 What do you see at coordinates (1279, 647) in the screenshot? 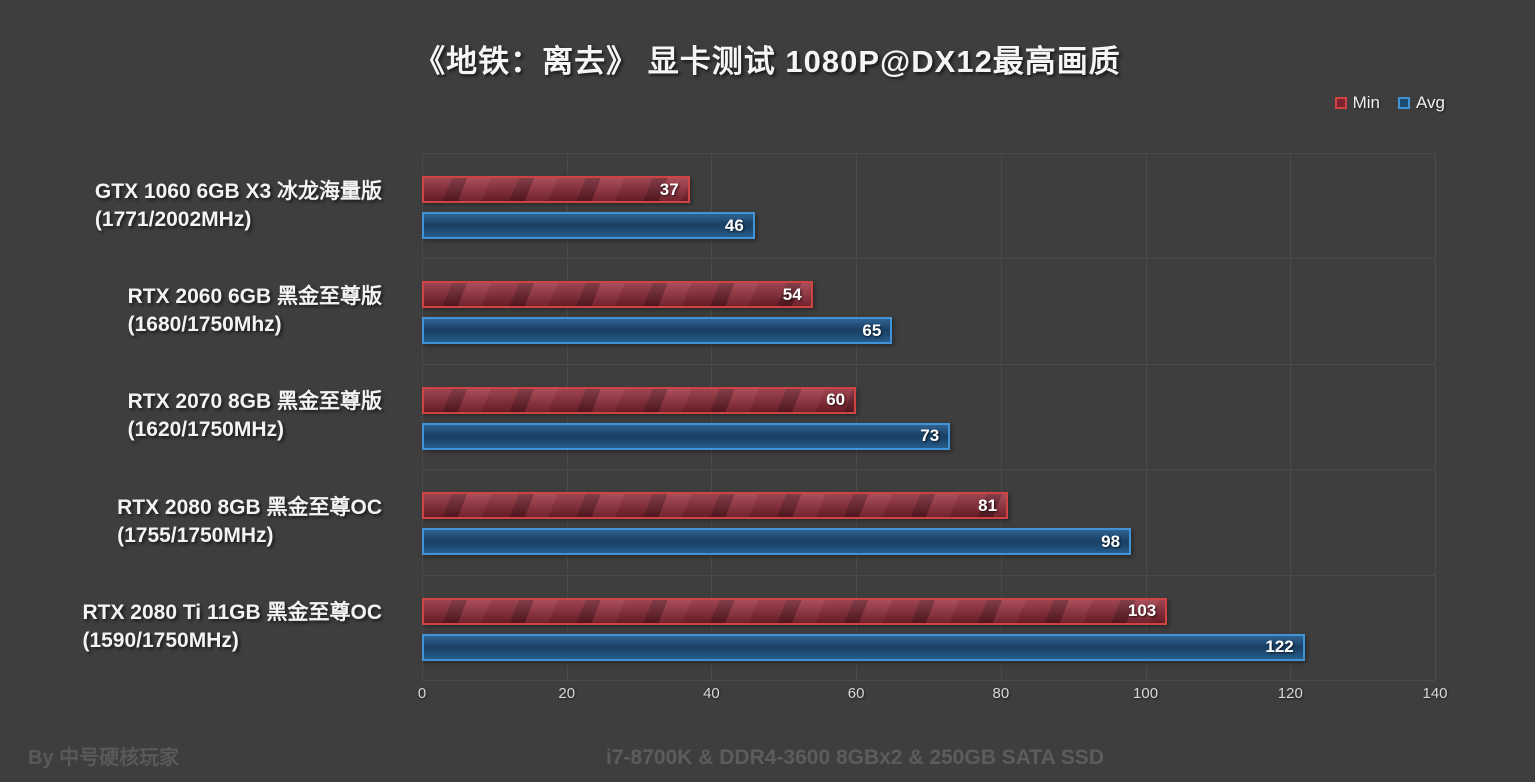
I see `avg-fps-value: 122` at bounding box center [1279, 647].